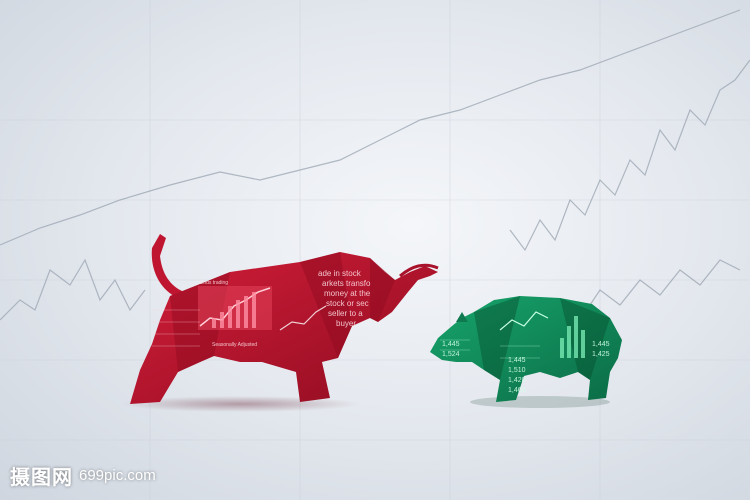 The image size is (750, 500). I want to click on bull-text-line: Seasonally Adjusted, so click(234, 345).